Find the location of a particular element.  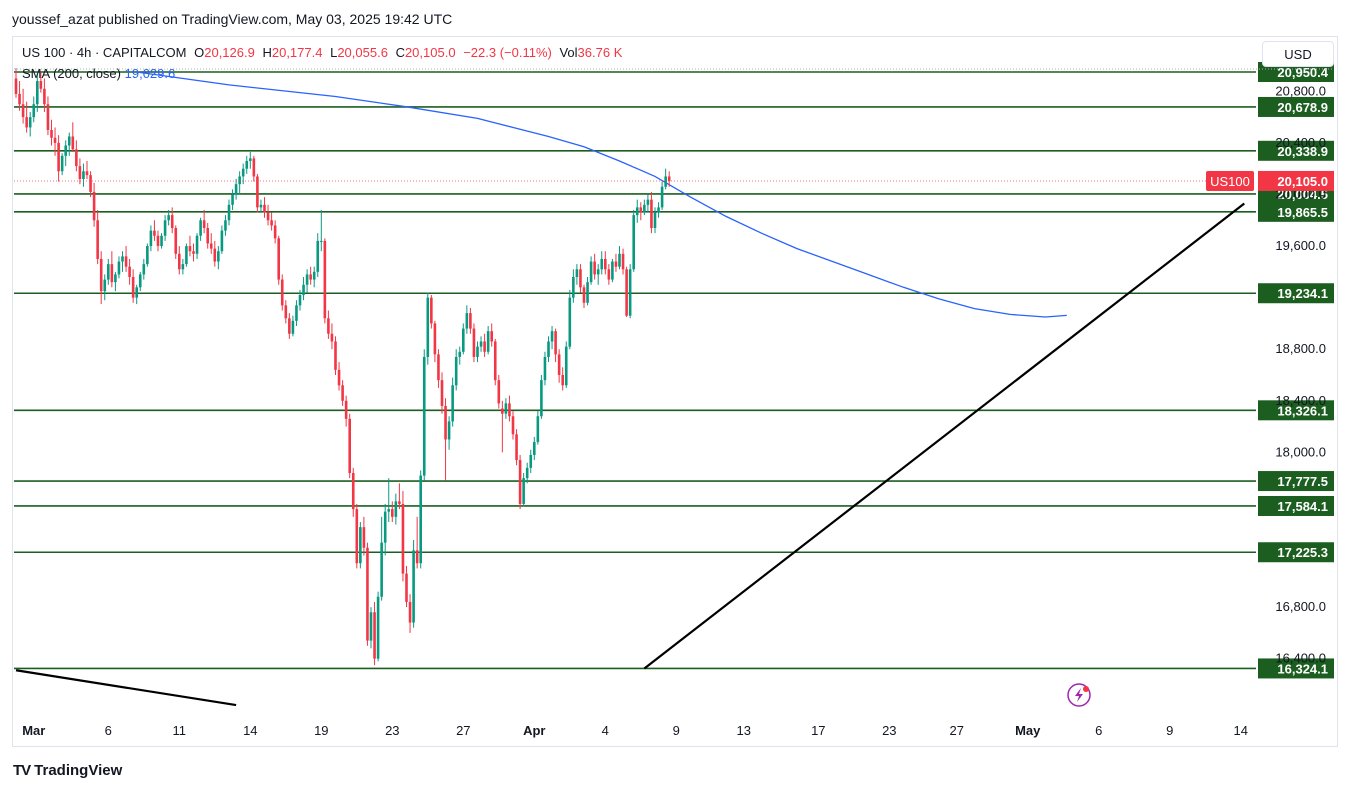

y-tick-label: 20,400.0 is located at coordinates (1300, 142).